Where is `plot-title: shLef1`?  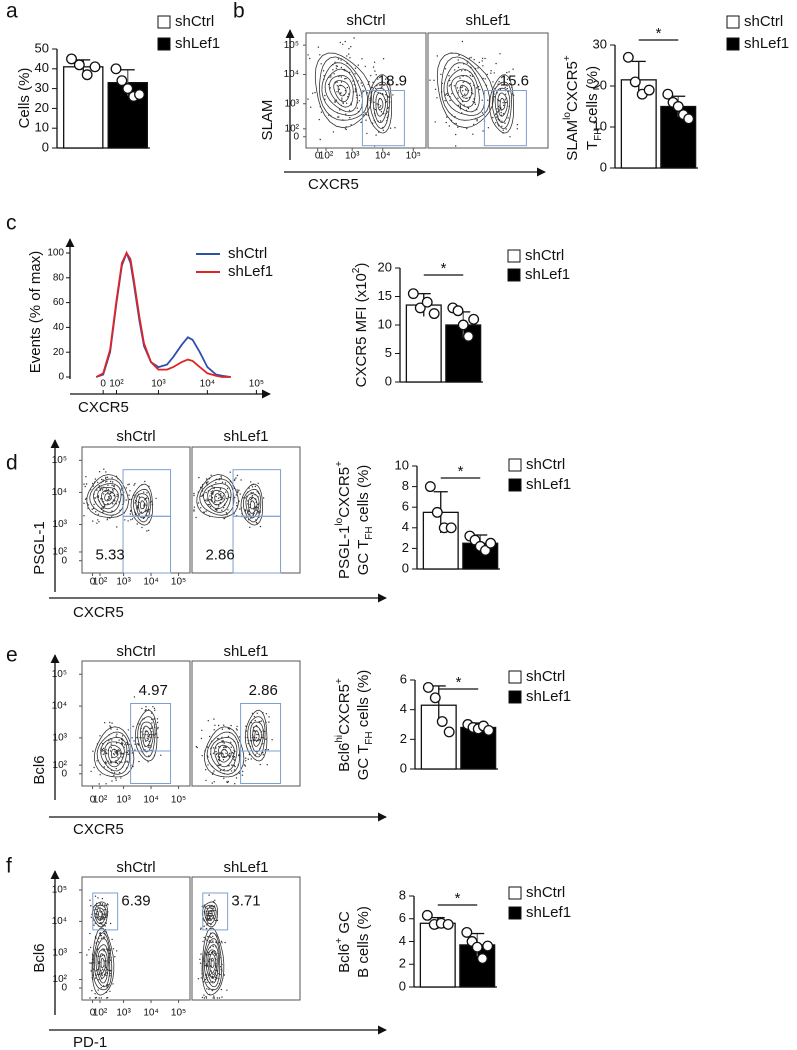
plot-title: shLef1 is located at coordinates (245, 651).